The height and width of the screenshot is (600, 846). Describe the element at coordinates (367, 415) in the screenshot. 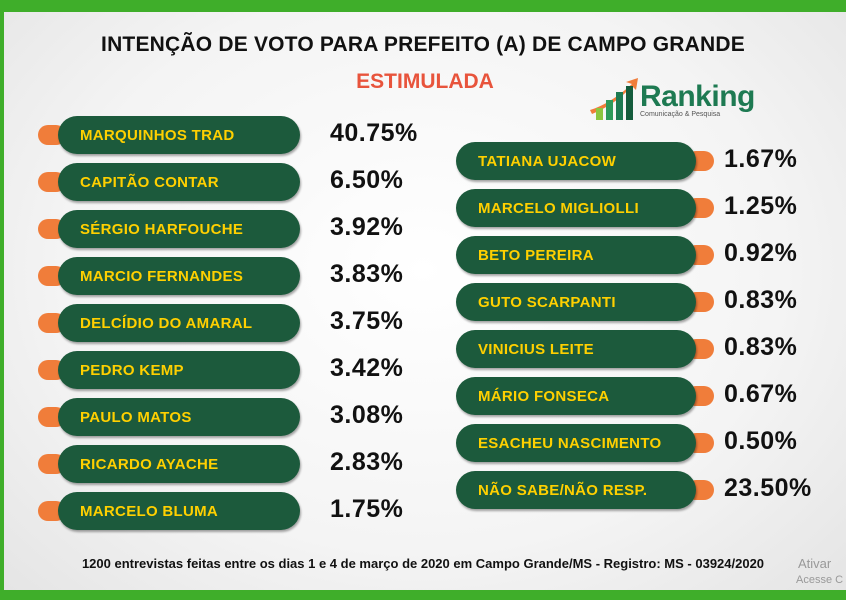

I see `vote-percentage-label: 3.08%` at that location.